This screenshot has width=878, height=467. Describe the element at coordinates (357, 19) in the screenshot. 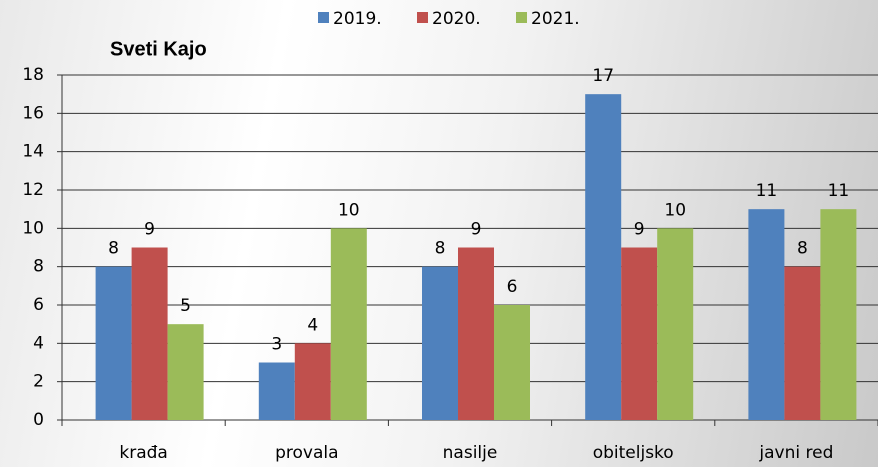

I see `legend-label: 2019.` at that location.